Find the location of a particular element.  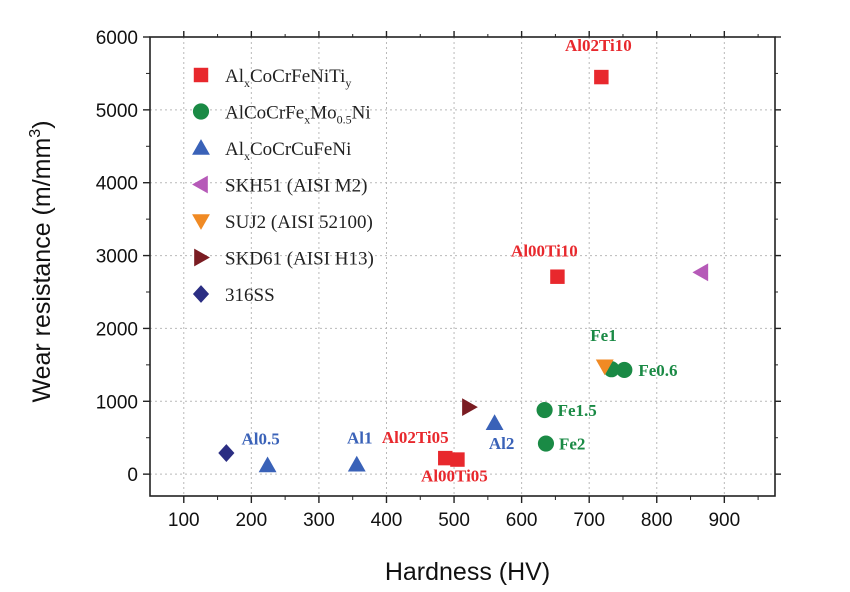

series-fe-mo is located at coordinates (584, 406).